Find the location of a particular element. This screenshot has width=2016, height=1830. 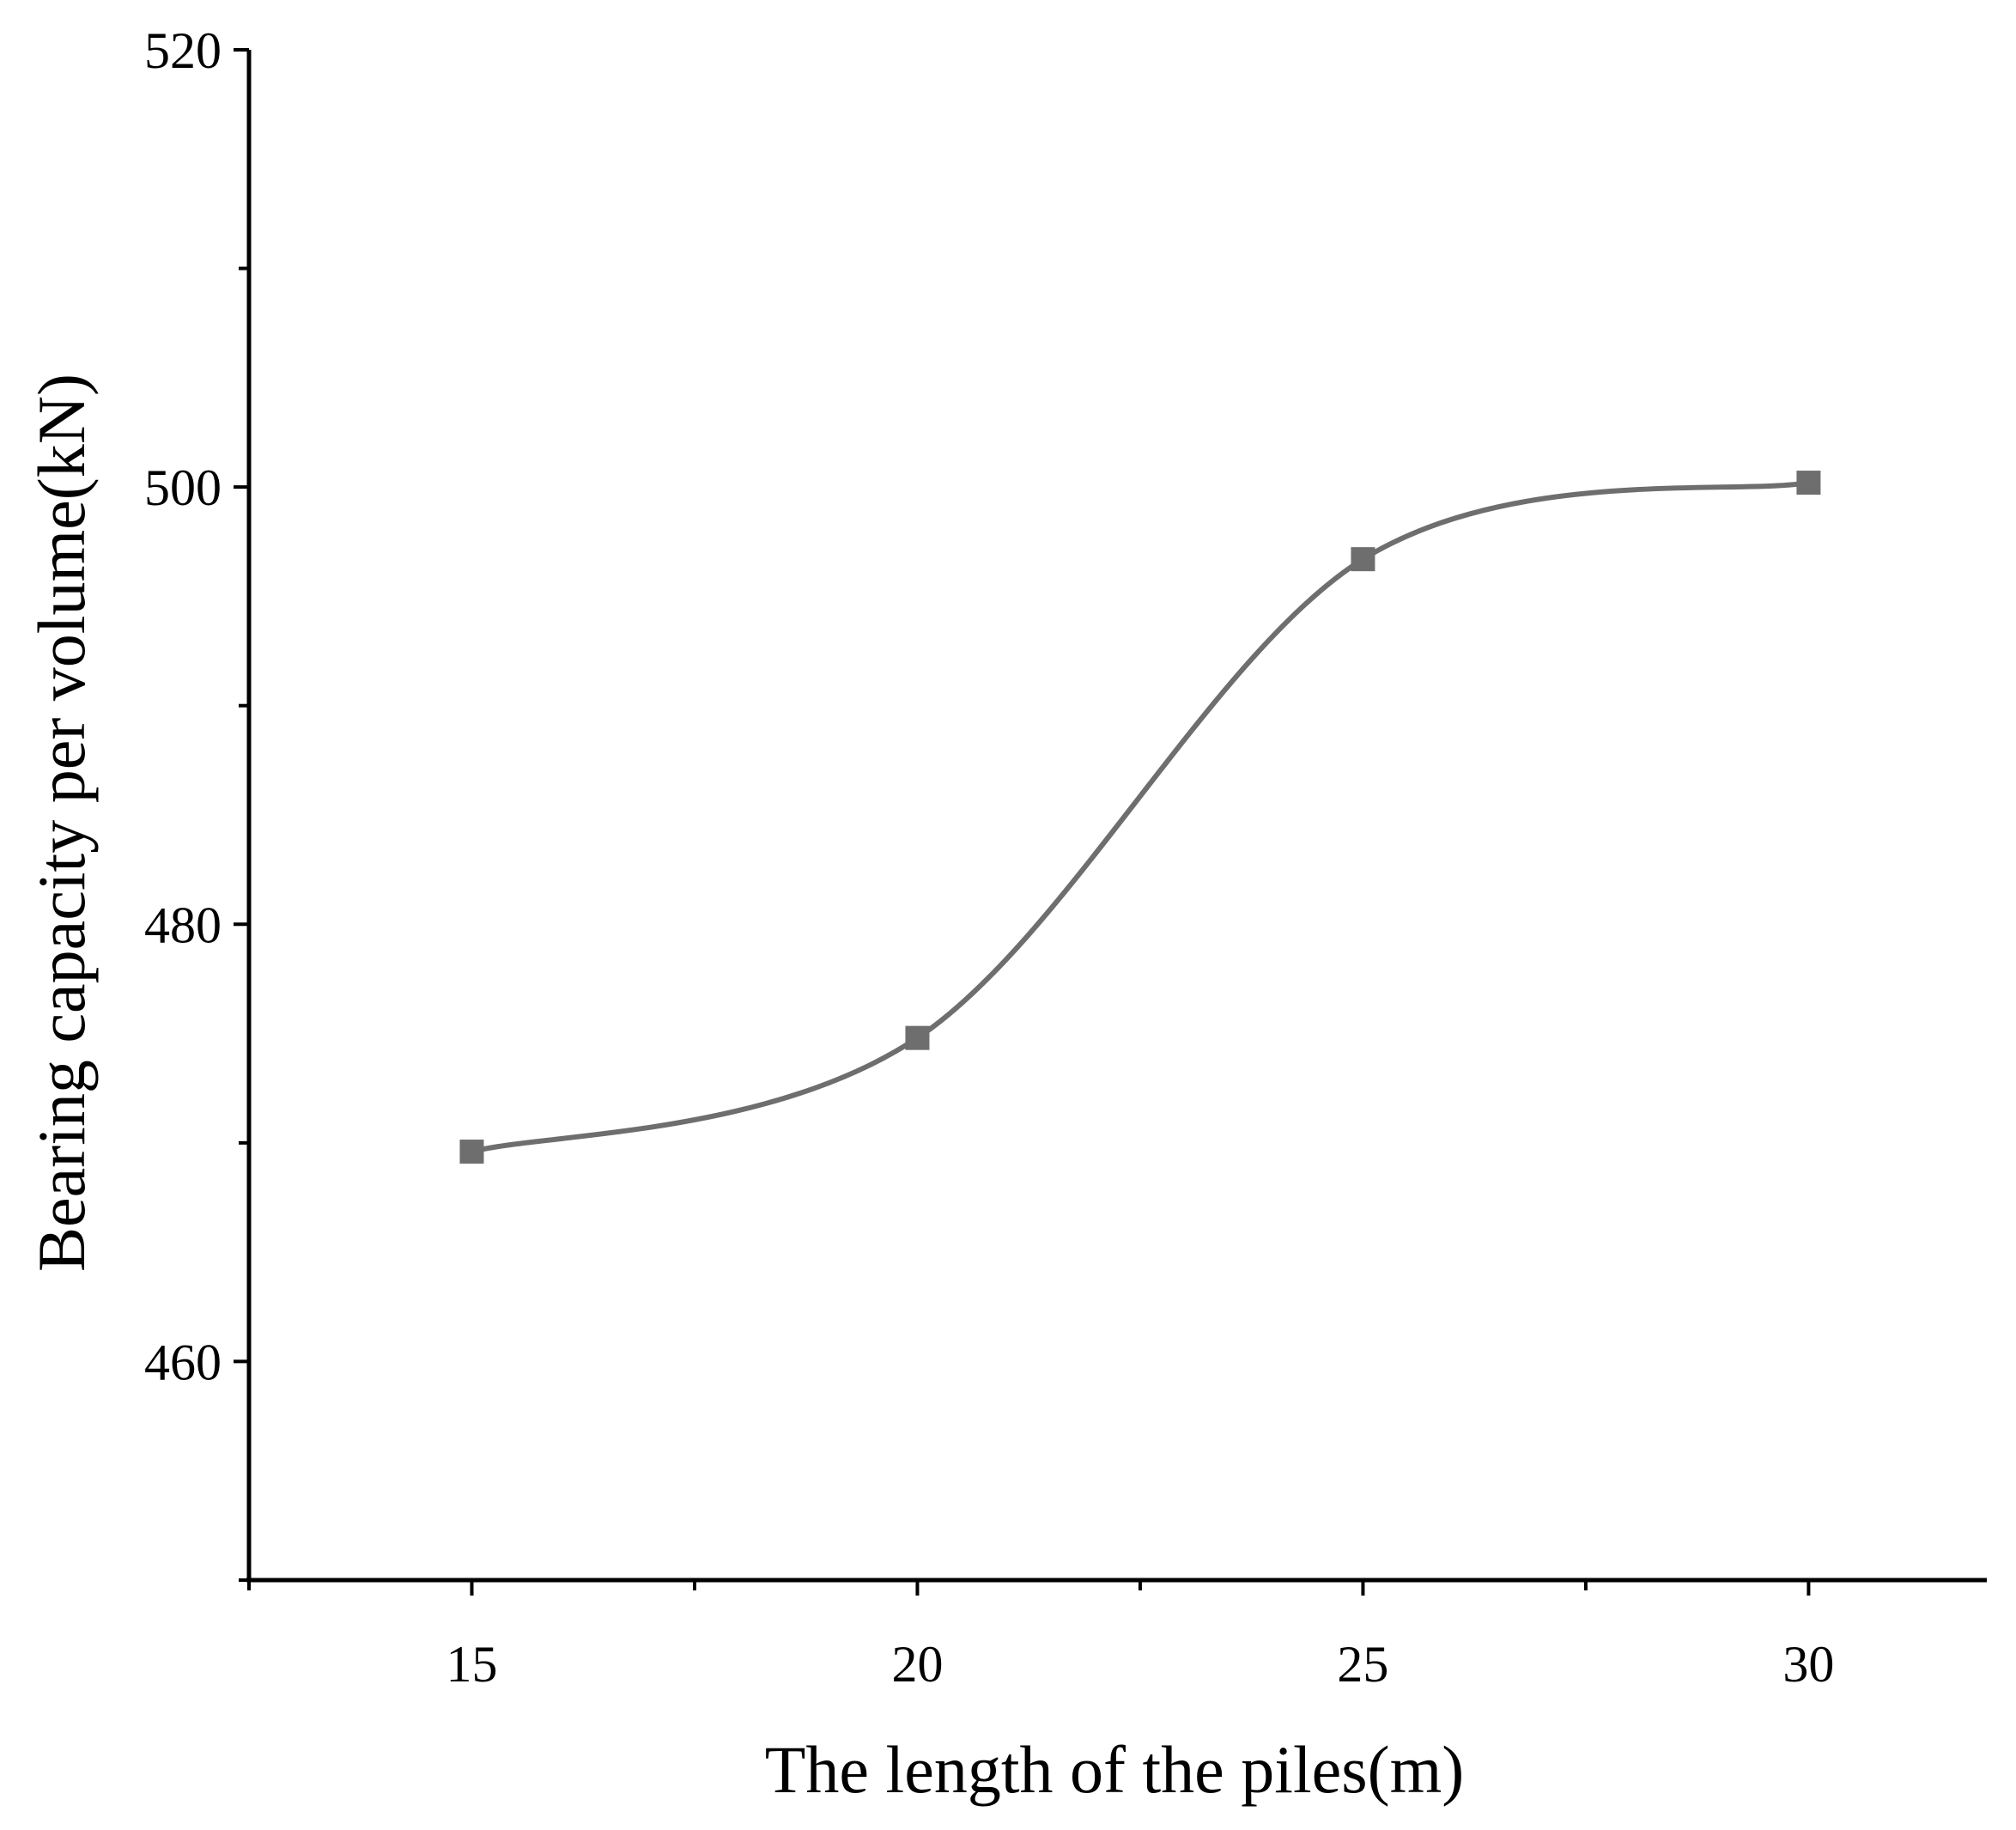

x-tick-label: 20 is located at coordinates (917, 1664).